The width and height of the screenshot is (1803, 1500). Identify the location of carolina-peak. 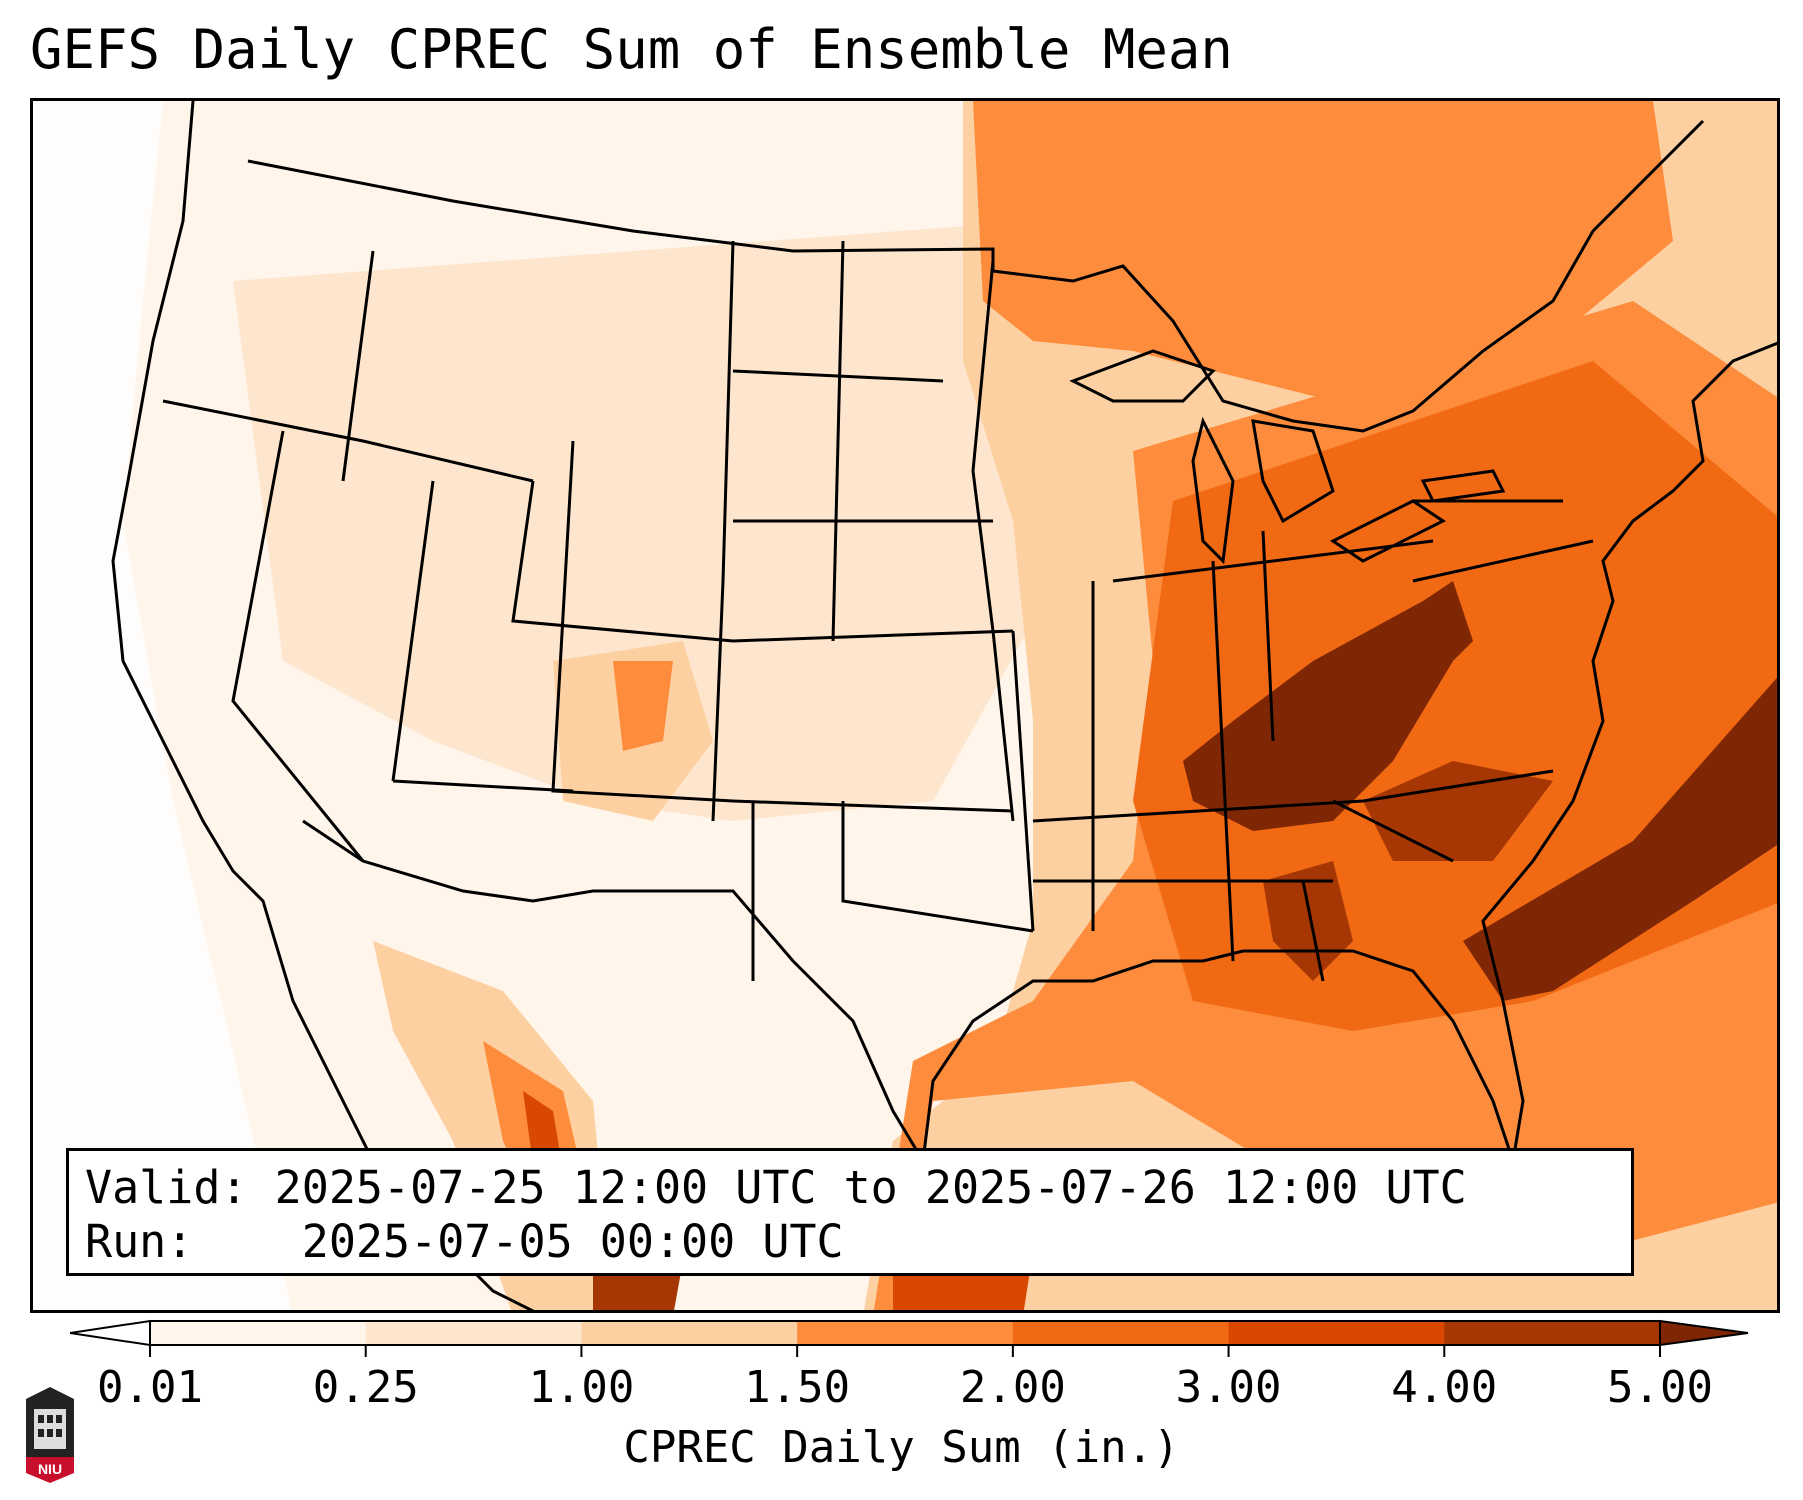
(1458, 811).